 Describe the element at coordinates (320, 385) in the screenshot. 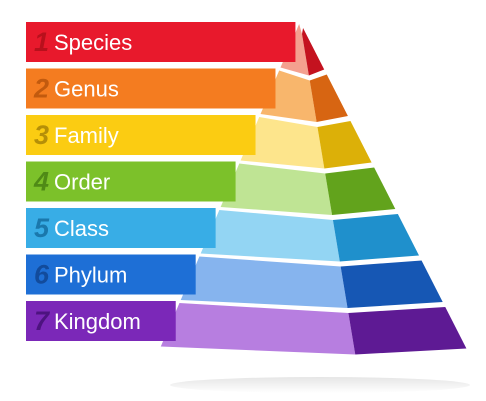

I see `floor-shadow` at that location.